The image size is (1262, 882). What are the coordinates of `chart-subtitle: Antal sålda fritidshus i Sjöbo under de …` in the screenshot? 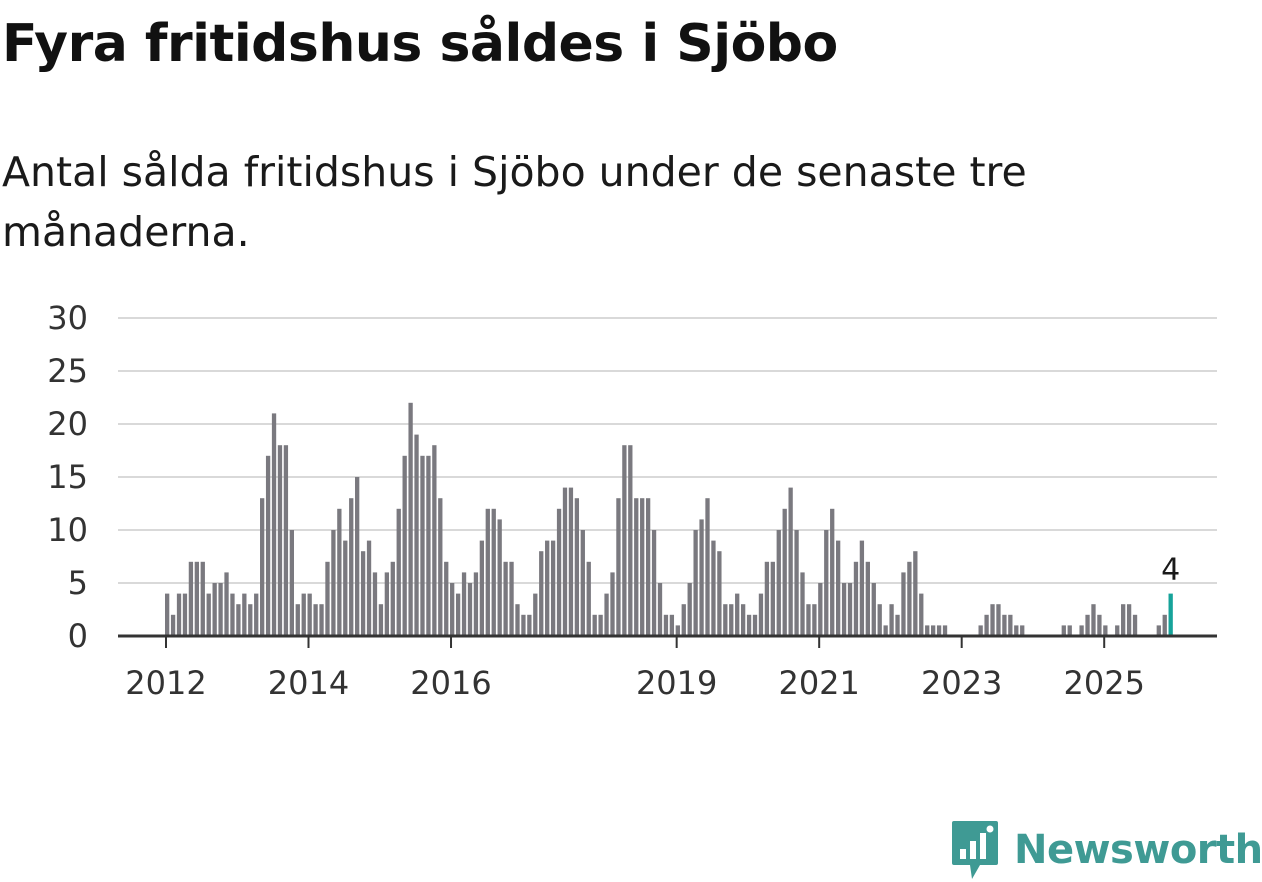 It's located at (514, 202).